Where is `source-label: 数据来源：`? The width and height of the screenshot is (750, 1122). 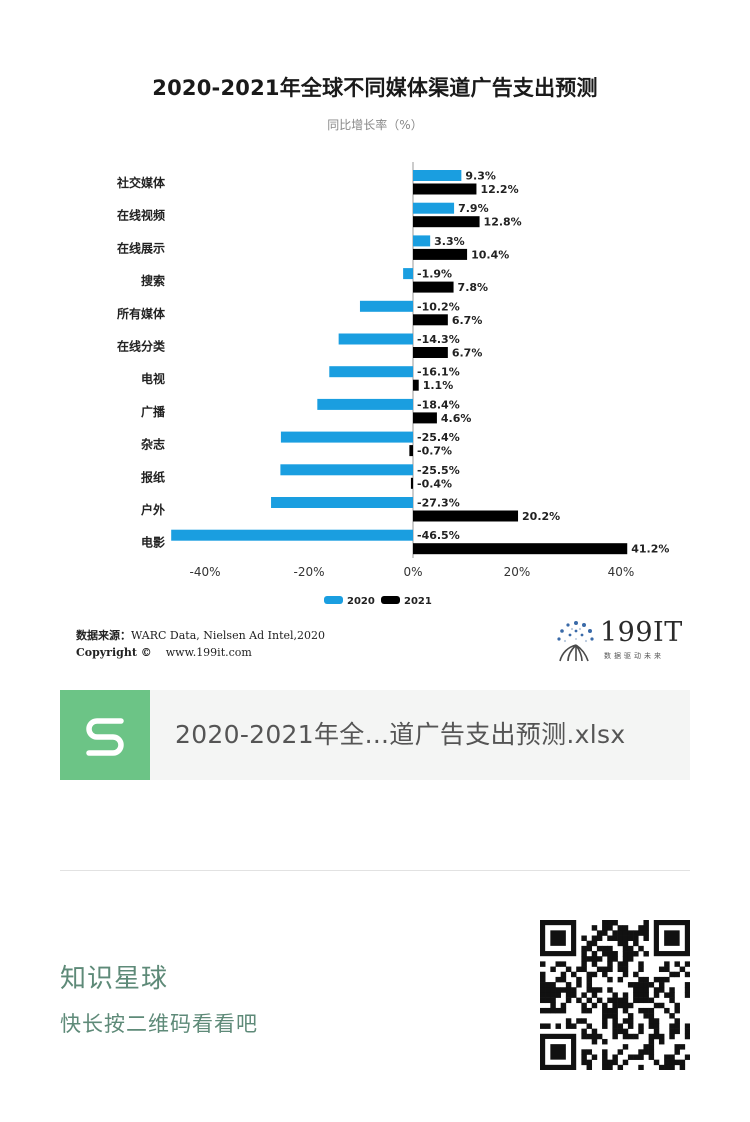 source-label: 数据来源： is located at coordinates (103, 635).